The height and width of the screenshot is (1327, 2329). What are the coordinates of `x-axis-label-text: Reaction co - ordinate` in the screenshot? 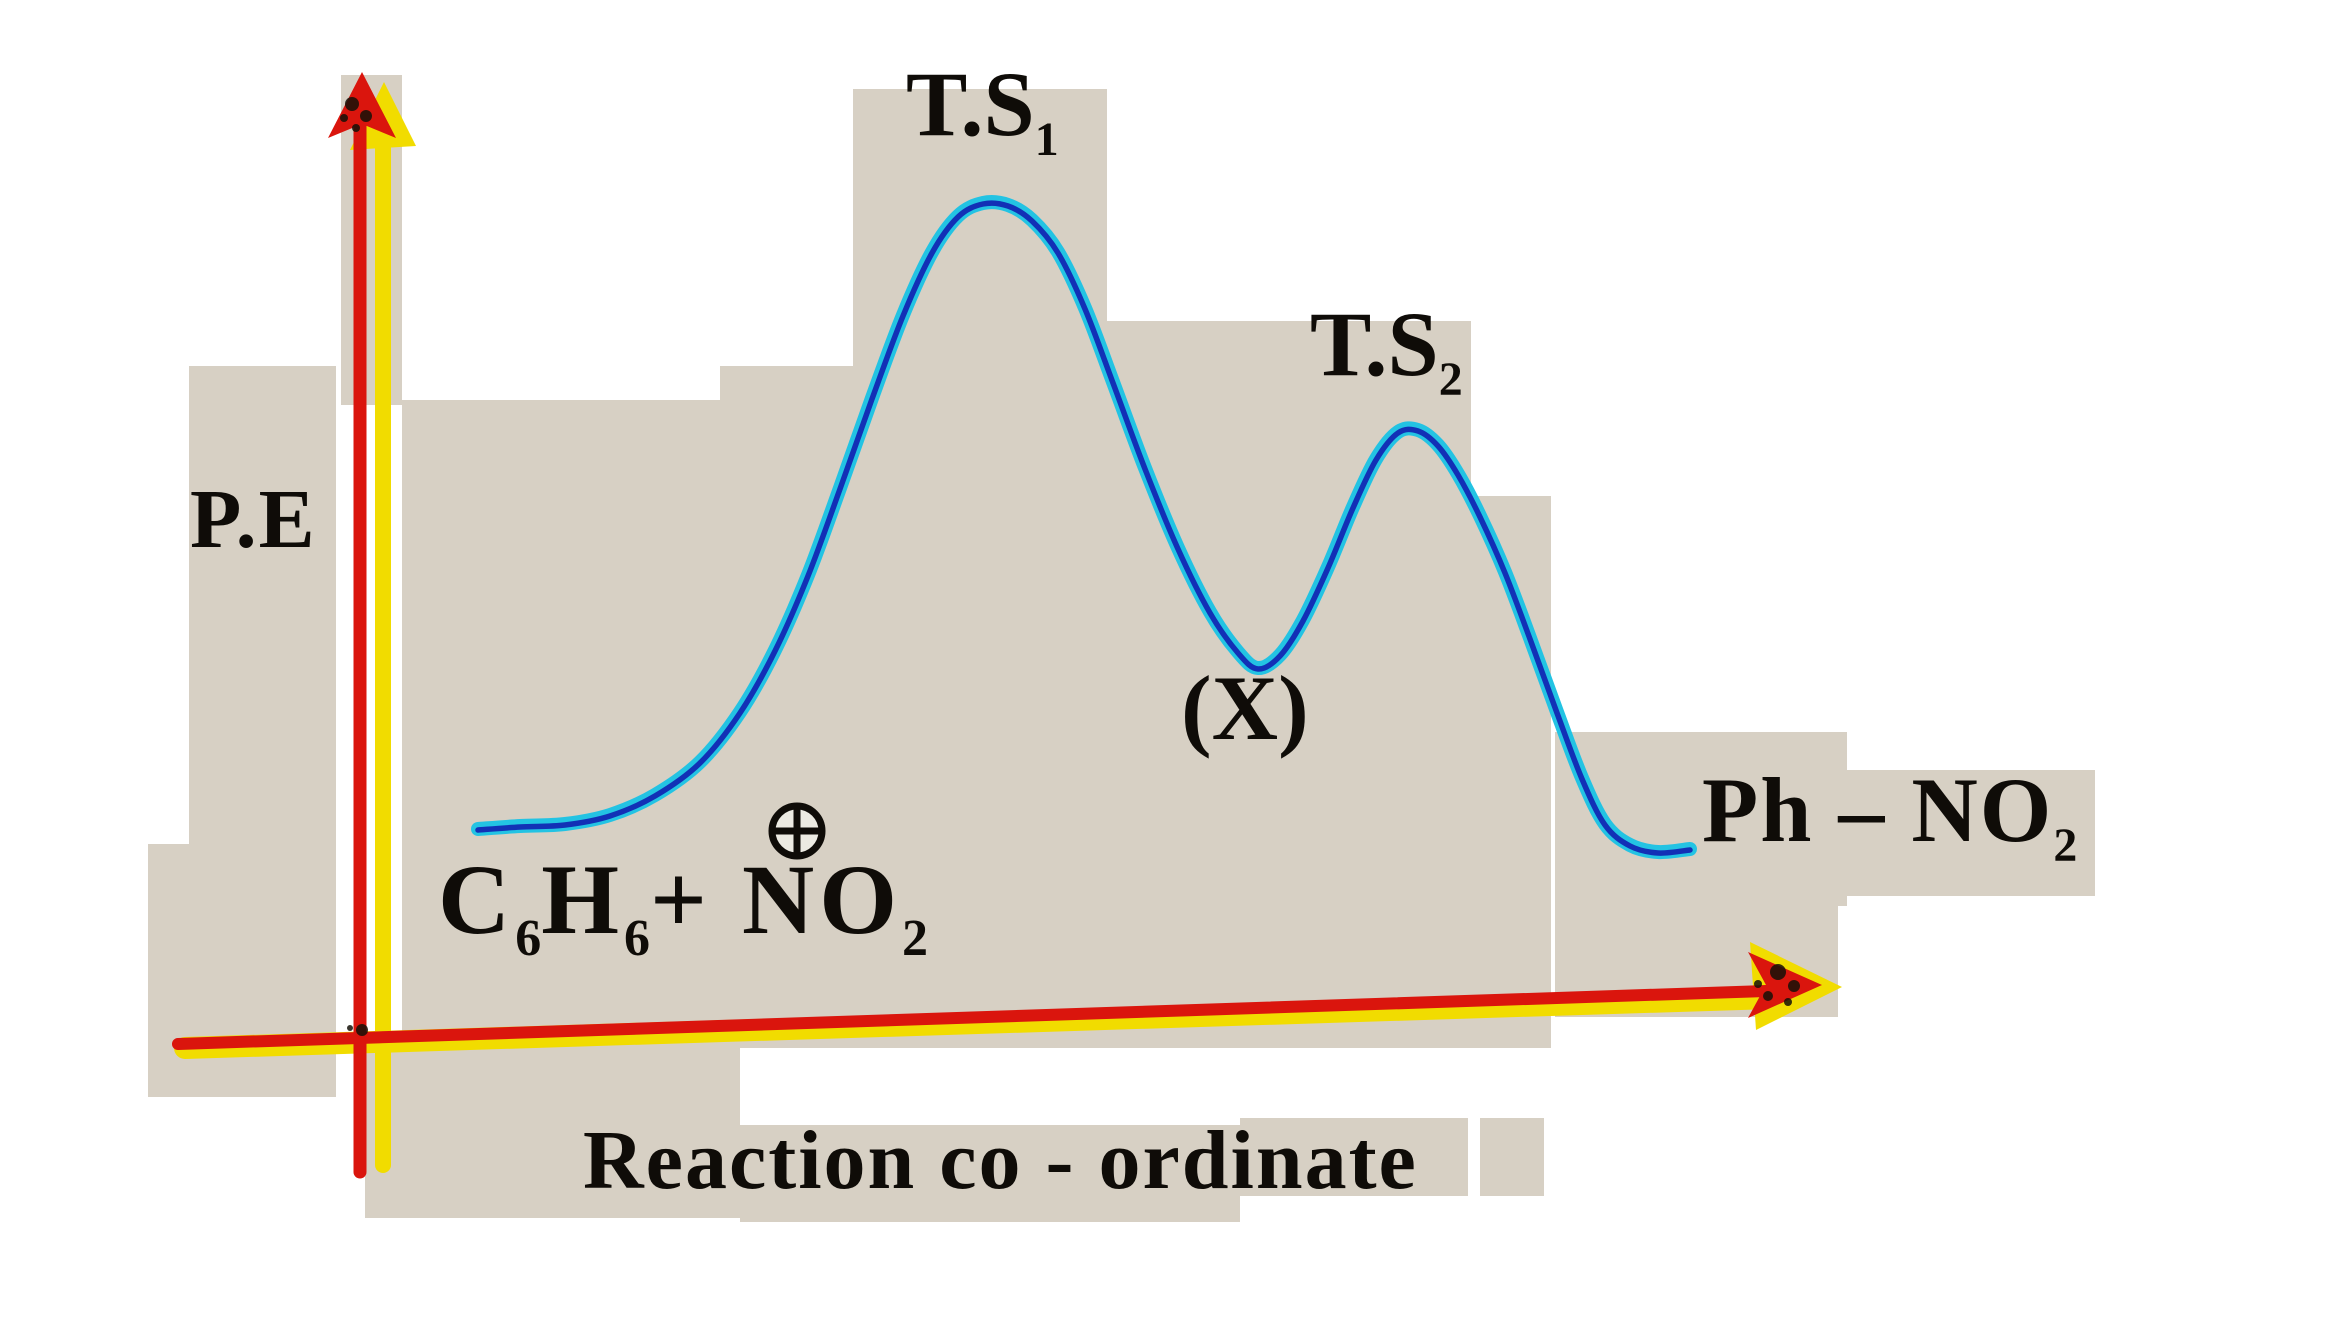 It's located at (1000, 1160).